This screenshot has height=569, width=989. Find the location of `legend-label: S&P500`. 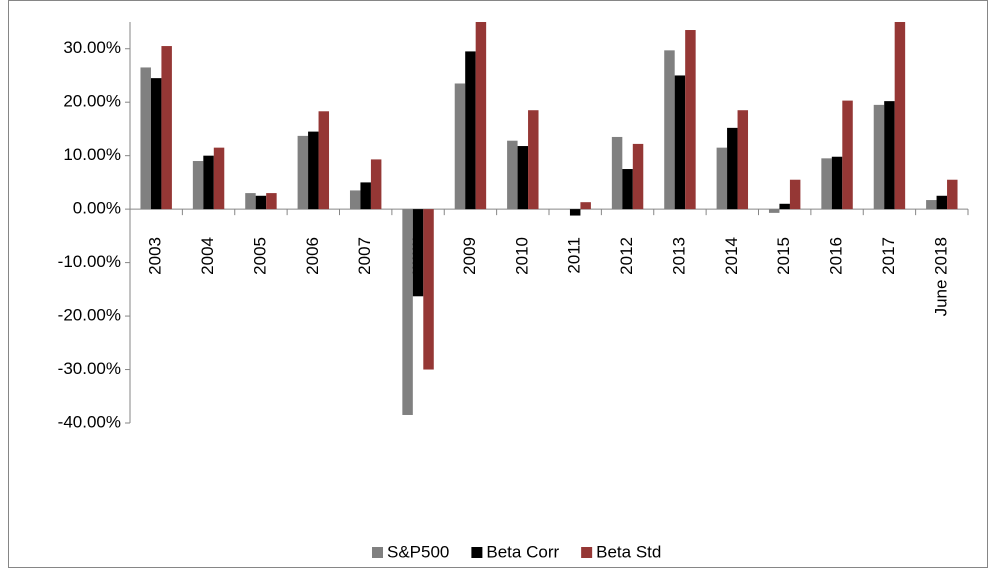

legend-label: S&P500 is located at coordinates (418, 551).